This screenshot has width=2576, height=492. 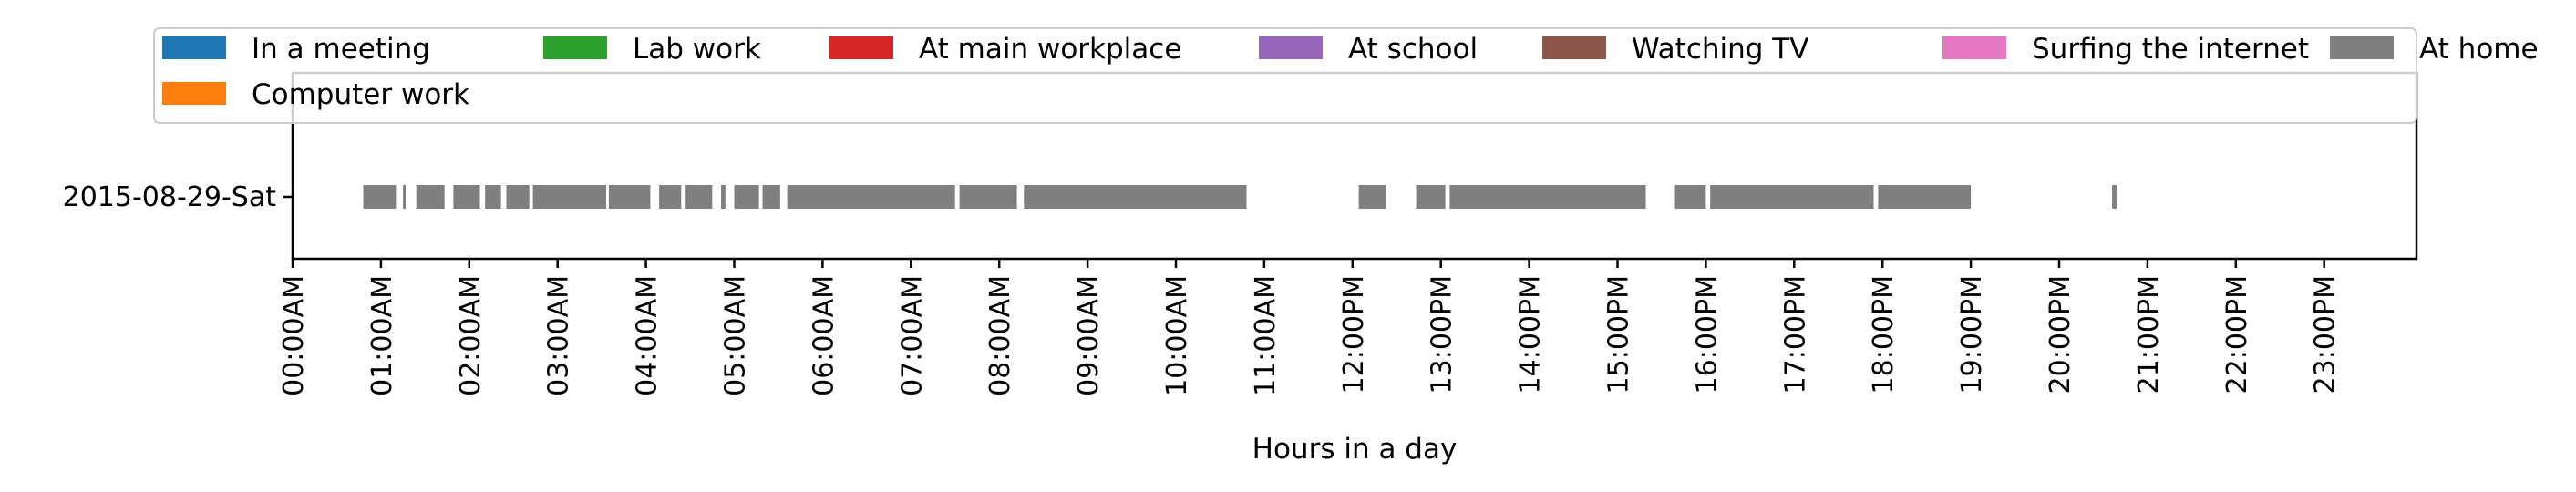 What do you see at coordinates (648, 335) in the screenshot?
I see `x-tick-label: 04:00AM` at bounding box center [648, 335].